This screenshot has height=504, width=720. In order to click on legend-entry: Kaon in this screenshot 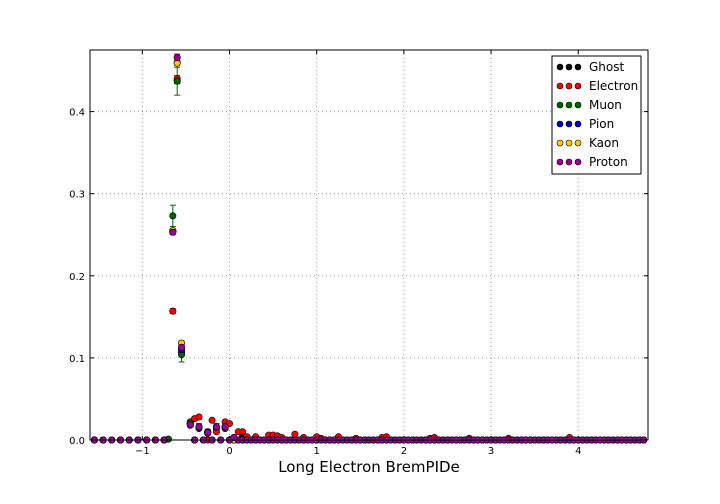, I will do `click(587, 143)`.